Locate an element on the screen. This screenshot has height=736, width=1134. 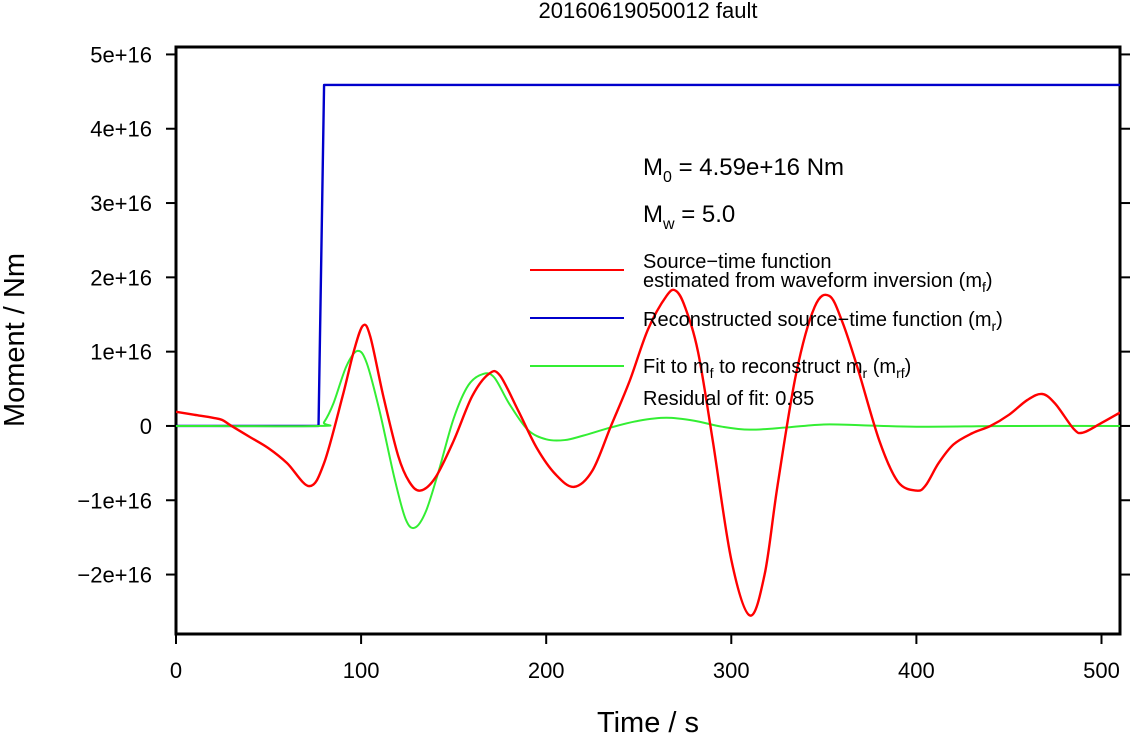
x-tick-label: 400 is located at coordinates (916, 670).